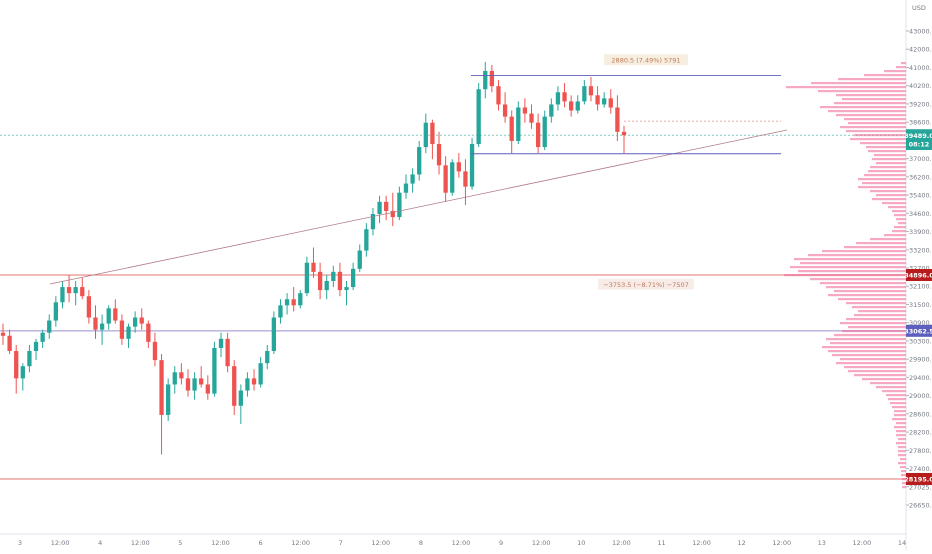  I want to click on price-tick-label: 27400.0, so click(920, 469).